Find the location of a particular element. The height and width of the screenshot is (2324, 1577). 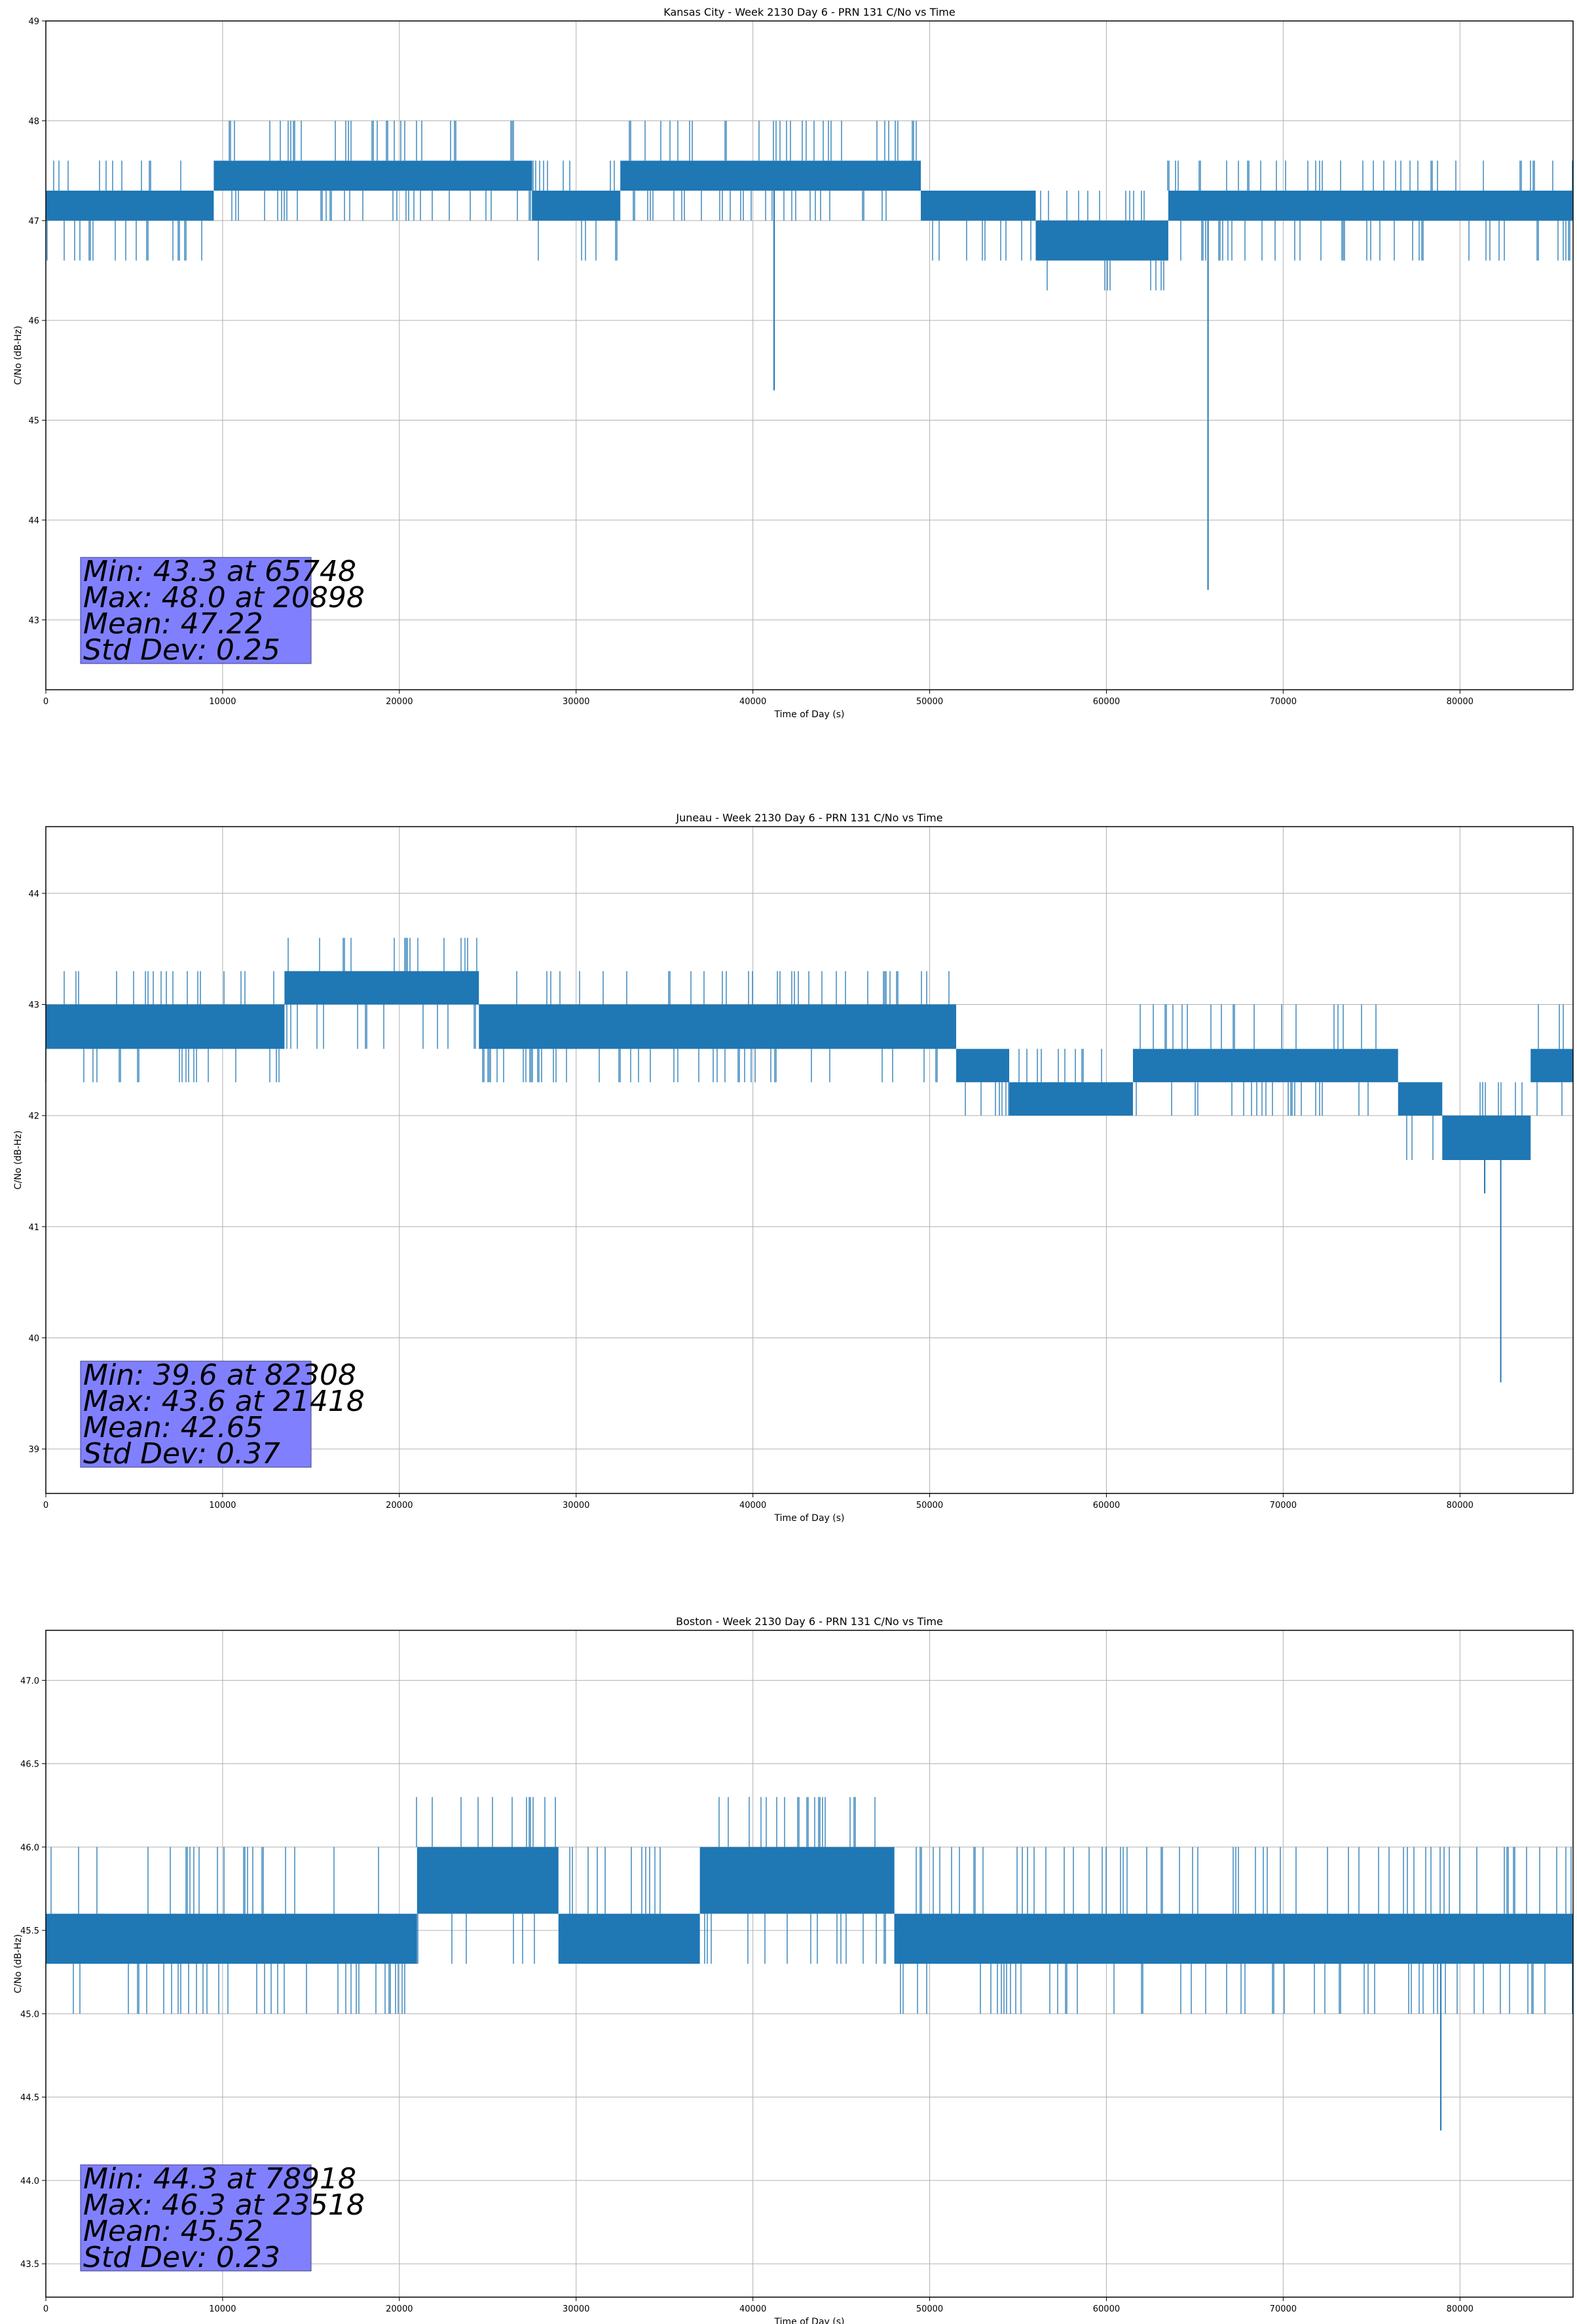

series-line is located at coordinates (809, 1964).